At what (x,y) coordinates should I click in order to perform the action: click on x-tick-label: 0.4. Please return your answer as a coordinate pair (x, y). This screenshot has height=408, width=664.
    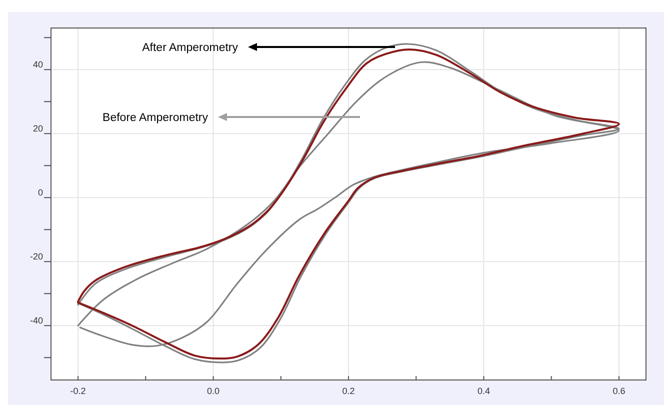
    Looking at the image, I should click on (483, 391).